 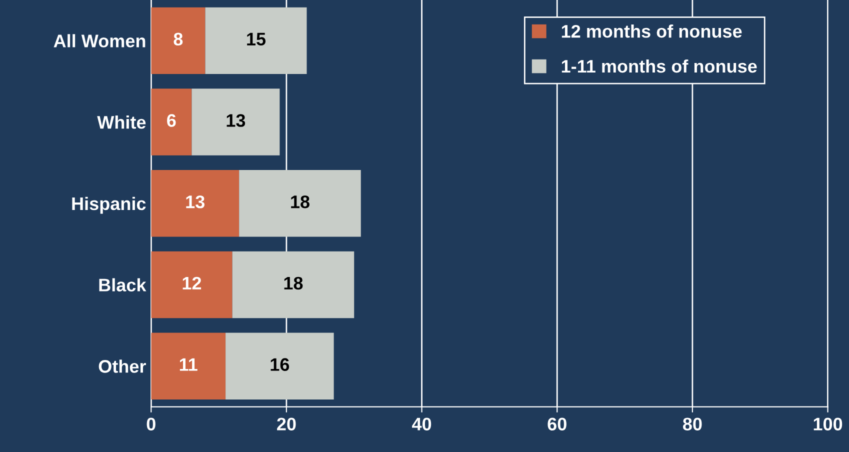 I want to click on x-tick-label: 60, so click(x=557, y=424).